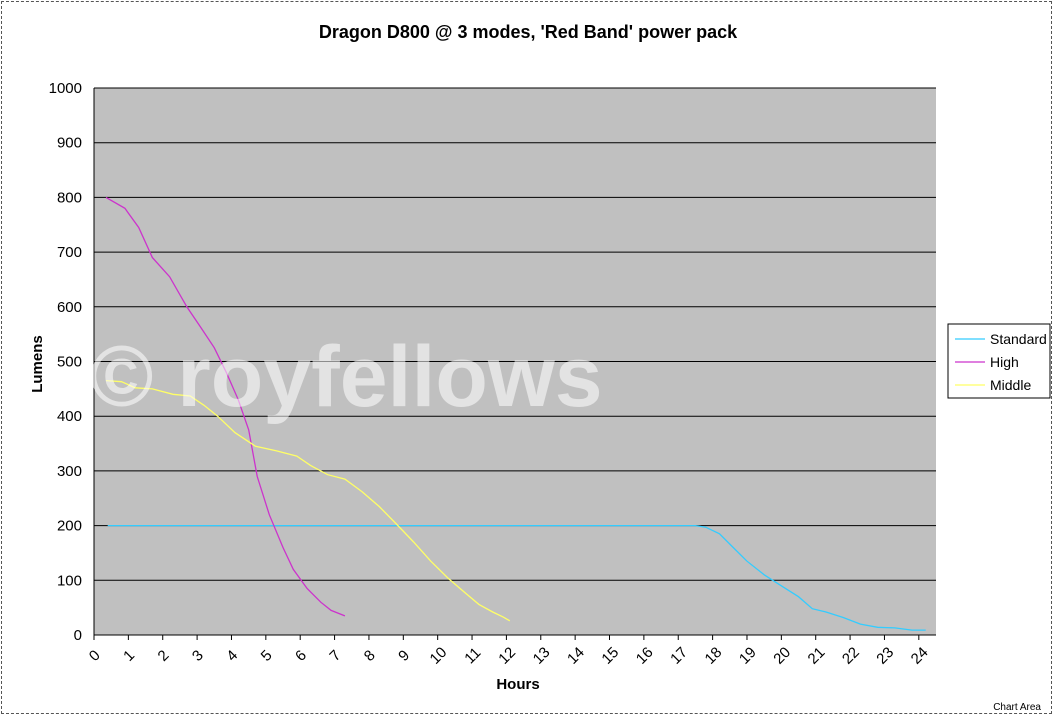 This screenshot has height=717, width=1055. What do you see at coordinates (69, 143) in the screenshot?
I see `y-tick-label: 900` at bounding box center [69, 143].